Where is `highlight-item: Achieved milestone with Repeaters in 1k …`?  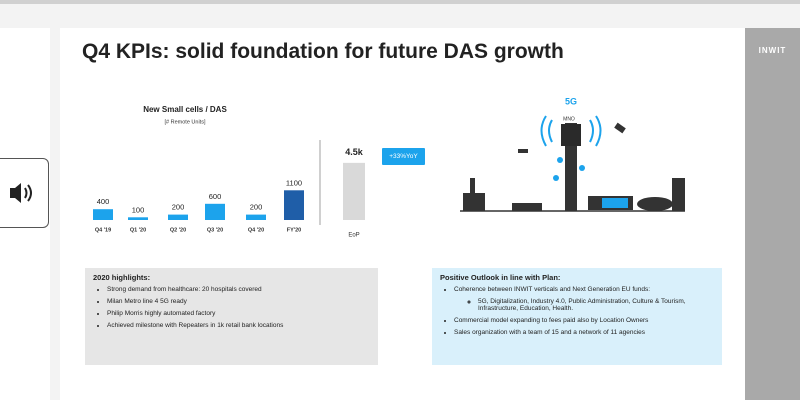 highlight-item: Achieved milestone with Repeaters in 1k … is located at coordinates (238, 325).